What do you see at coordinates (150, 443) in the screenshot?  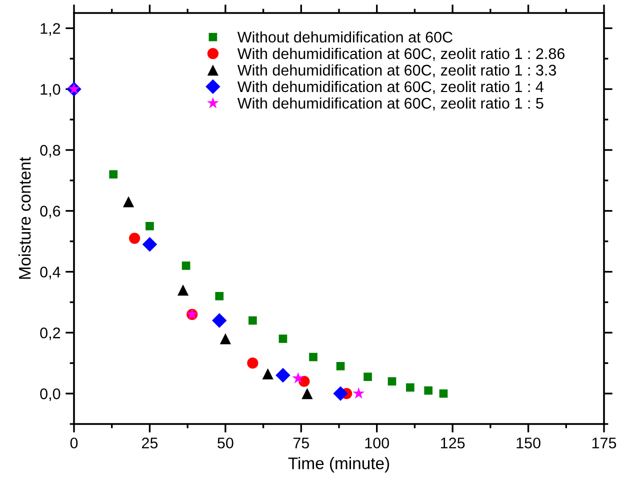 I see `x-tick-label: 25` at bounding box center [150, 443].